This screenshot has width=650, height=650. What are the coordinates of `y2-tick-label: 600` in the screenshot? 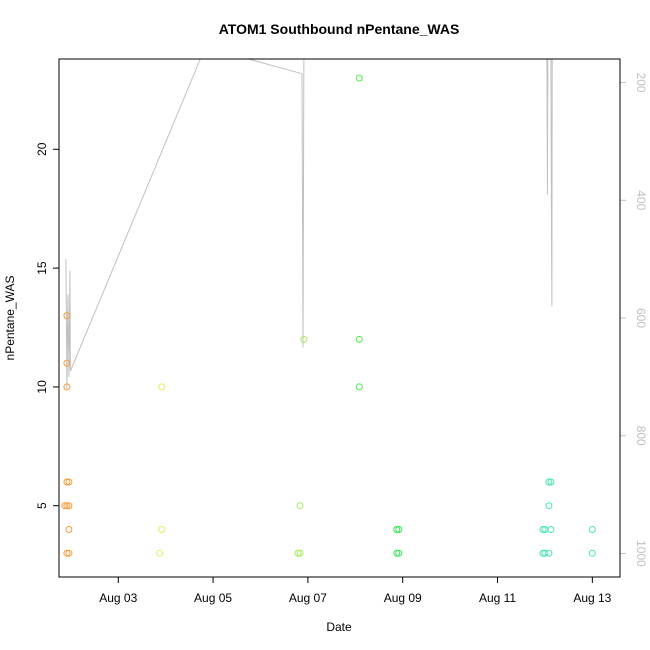 It's located at (641, 318).